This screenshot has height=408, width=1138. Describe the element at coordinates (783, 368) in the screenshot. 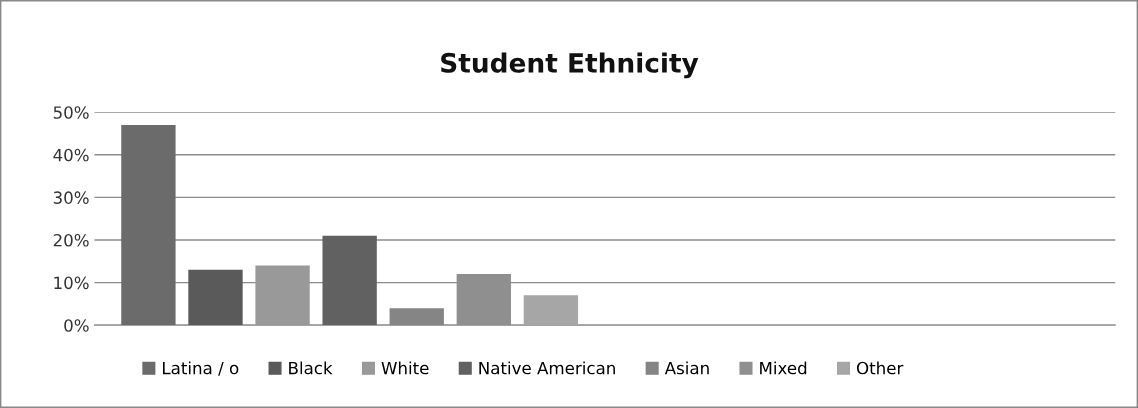

I see `legend-label: Mixed` at that location.